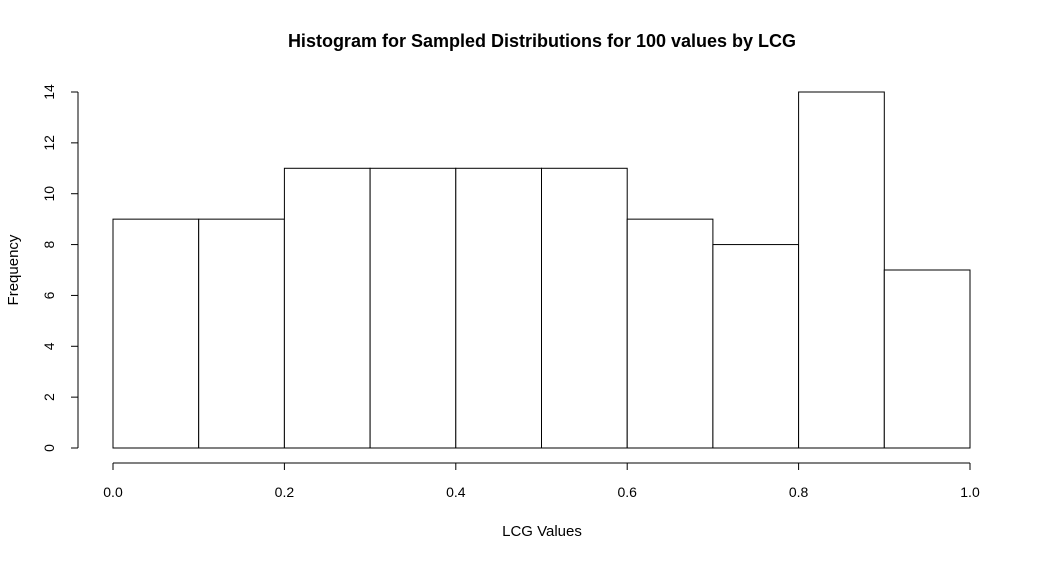  I want to click on y-tick-label: 8, so click(49, 244).